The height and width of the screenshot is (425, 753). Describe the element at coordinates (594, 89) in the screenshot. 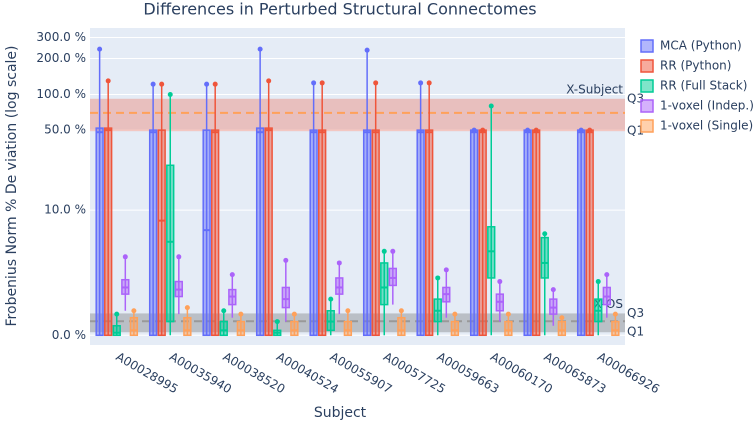

I see `band-label: X-Subject` at that location.